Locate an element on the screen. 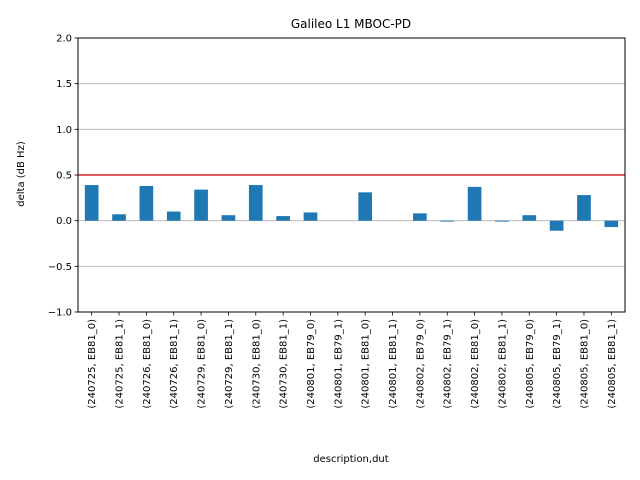 The height and width of the screenshot is (480, 640). y-axis-ticks: −1.0 −0.5 0.0 0.5 1.0 1.5 2.0 is located at coordinates (63, 176).